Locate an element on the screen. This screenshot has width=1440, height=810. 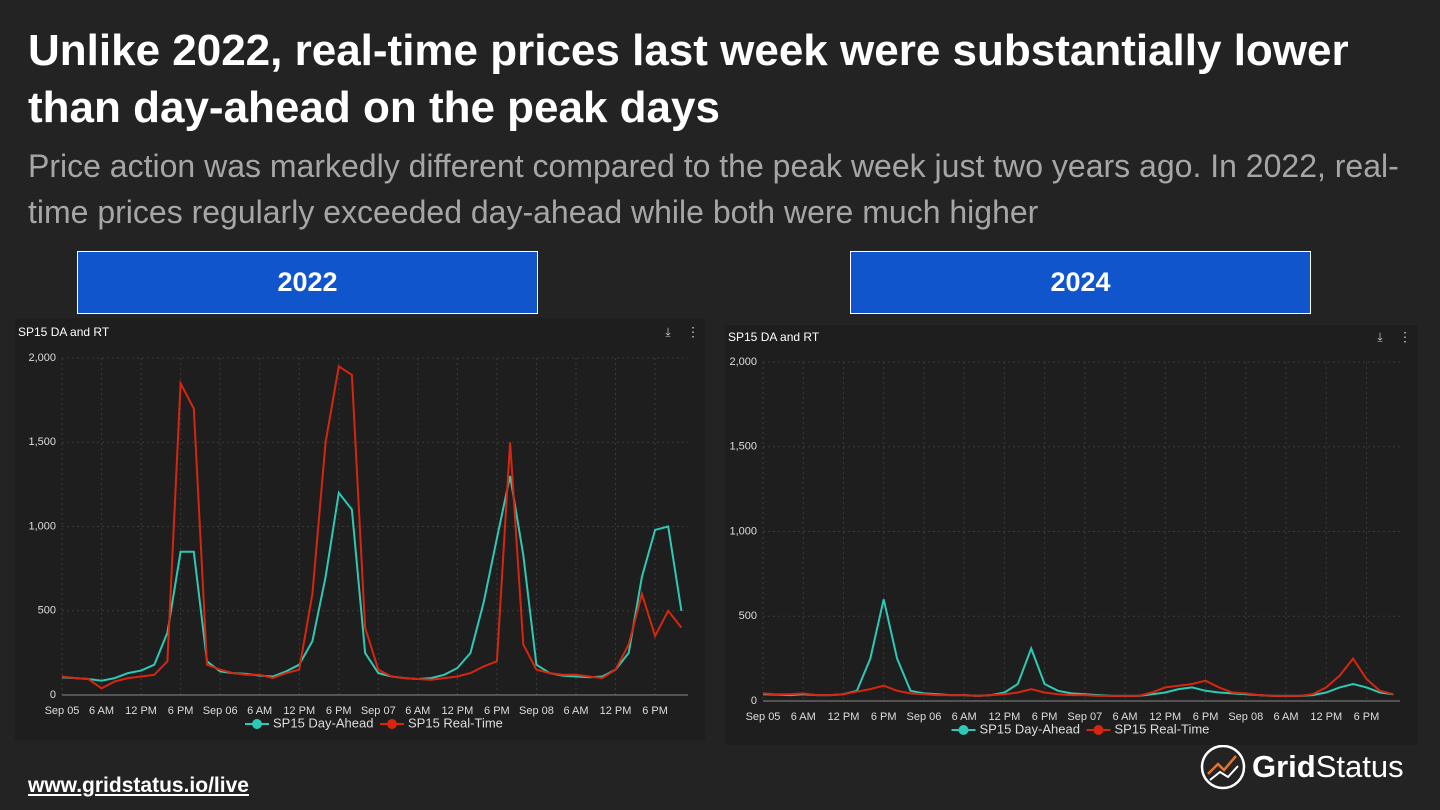
logo-regular: Status is located at coordinates (1359, 766).